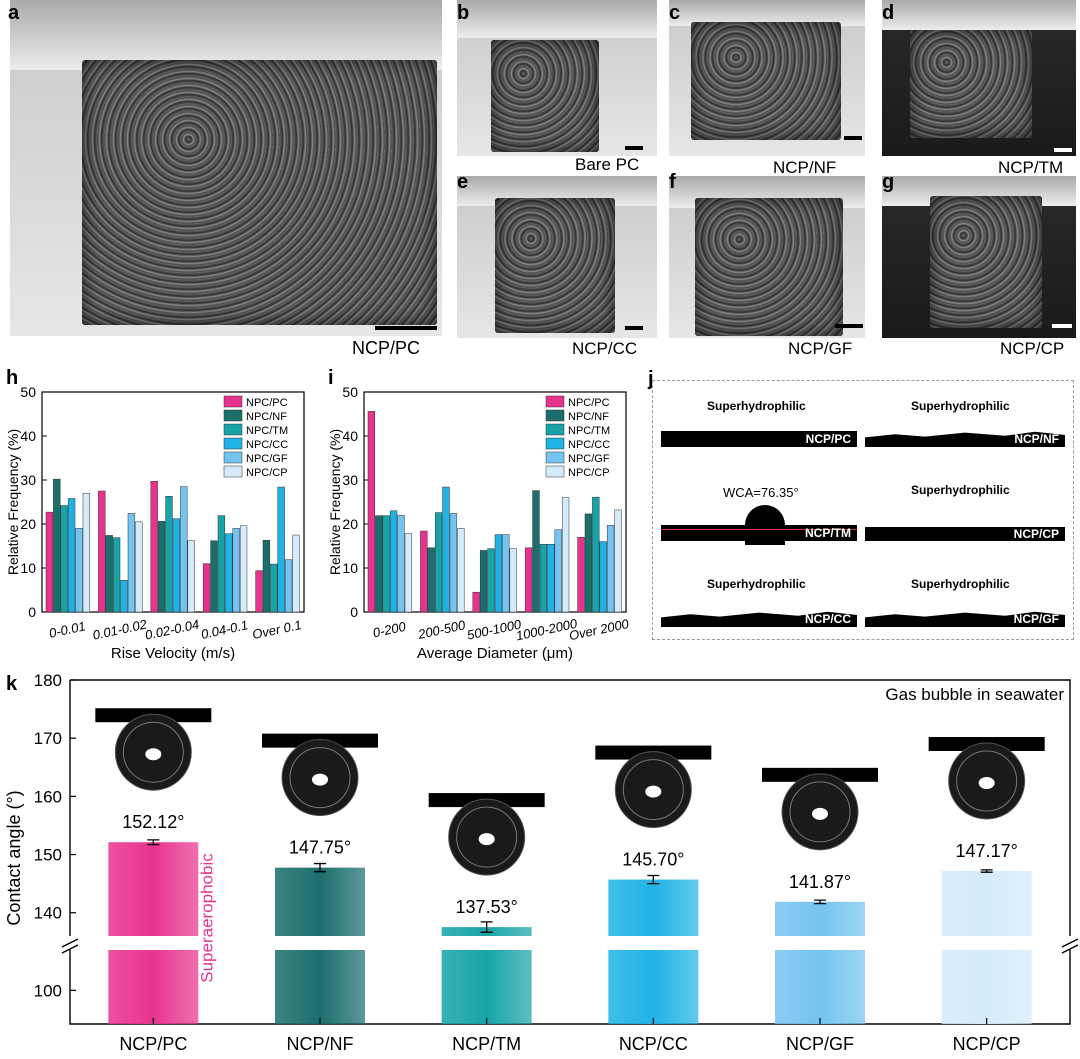 The image size is (1080, 1059). I want to click on y-tick-label: 180, so click(48, 680).